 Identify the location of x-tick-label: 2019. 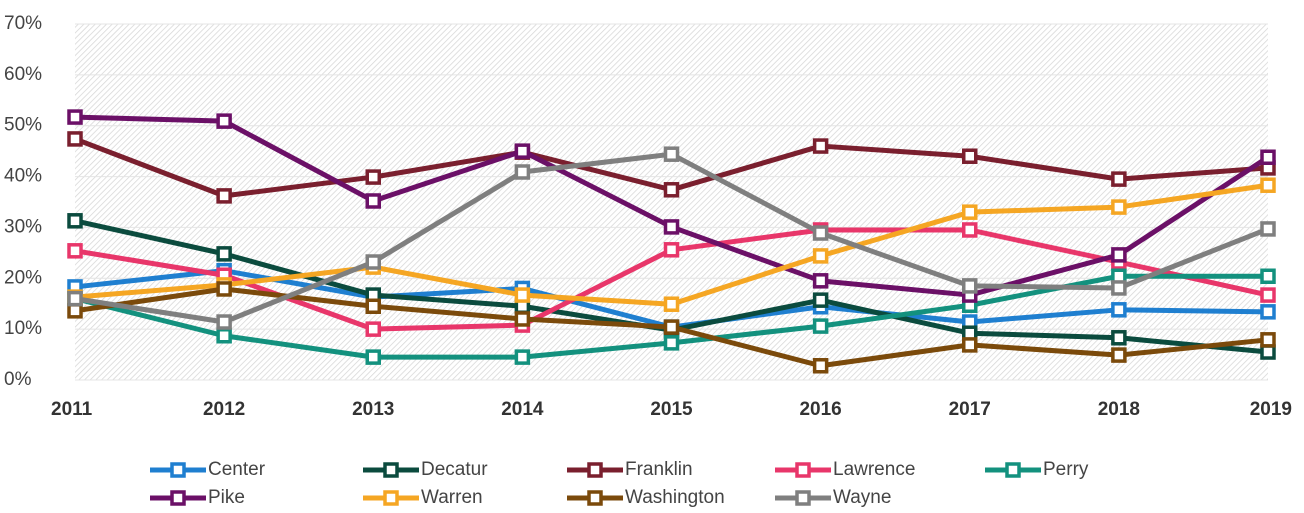
(1271, 409).